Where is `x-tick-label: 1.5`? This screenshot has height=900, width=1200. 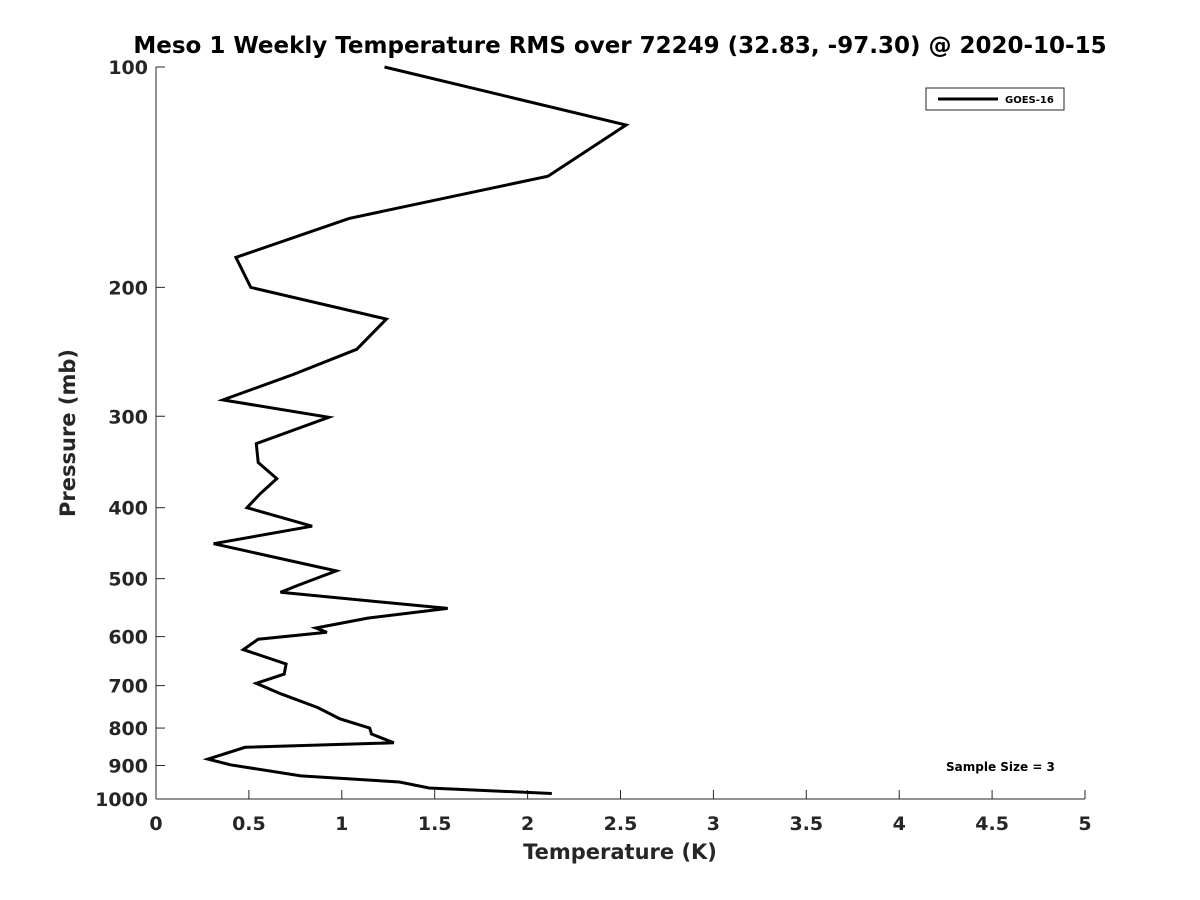 x-tick-label: 1.5 is located at coordinates (435, 824).